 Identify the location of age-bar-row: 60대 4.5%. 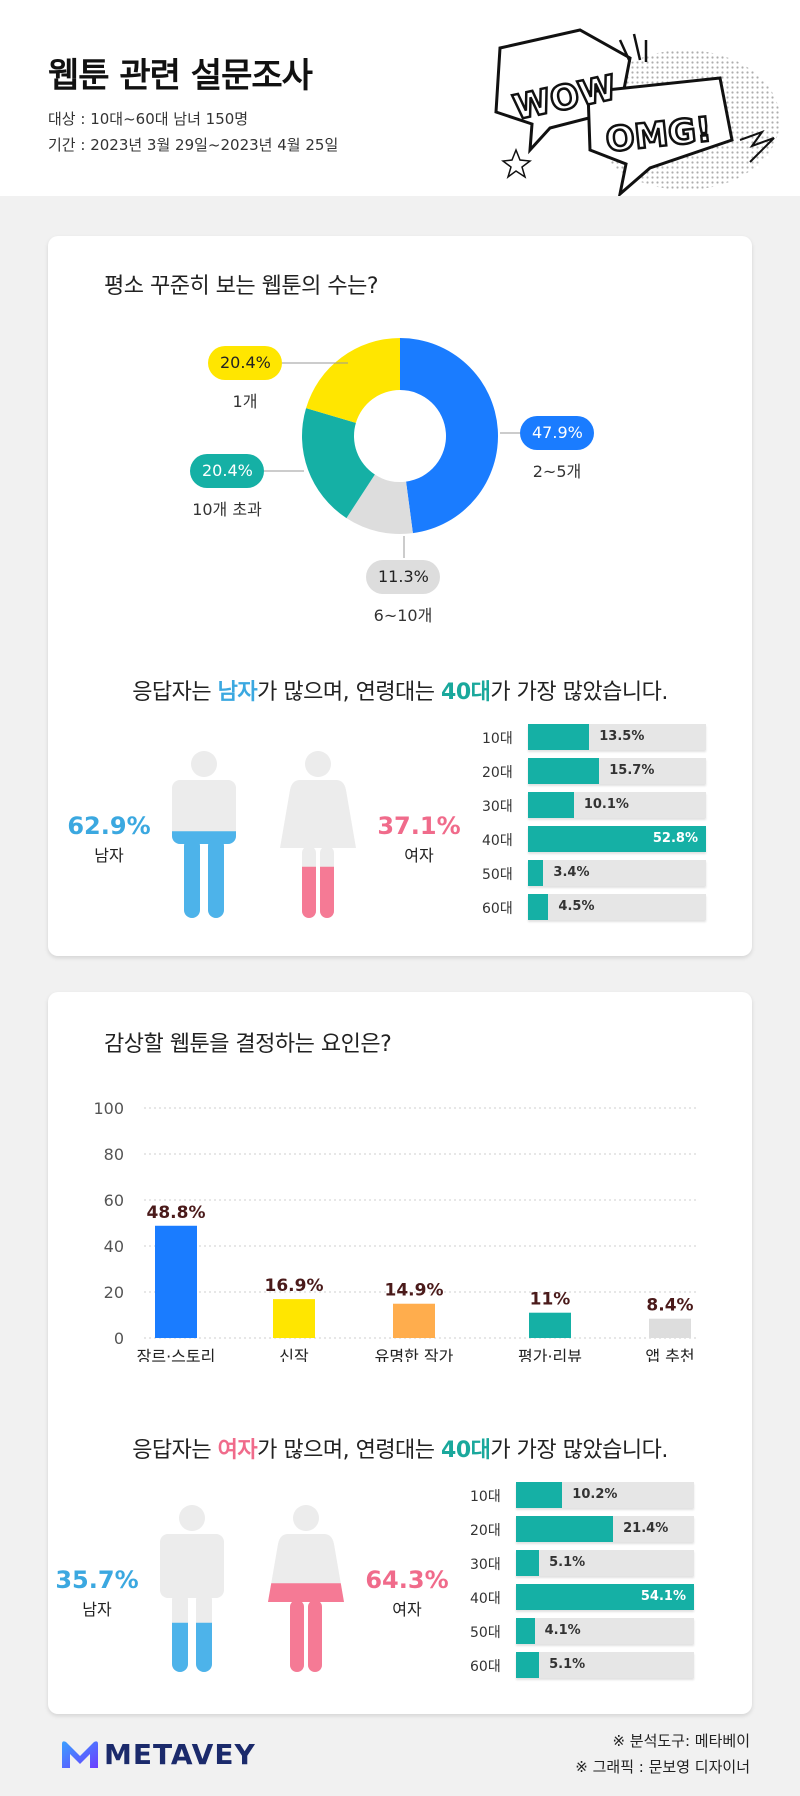
(597, 907).